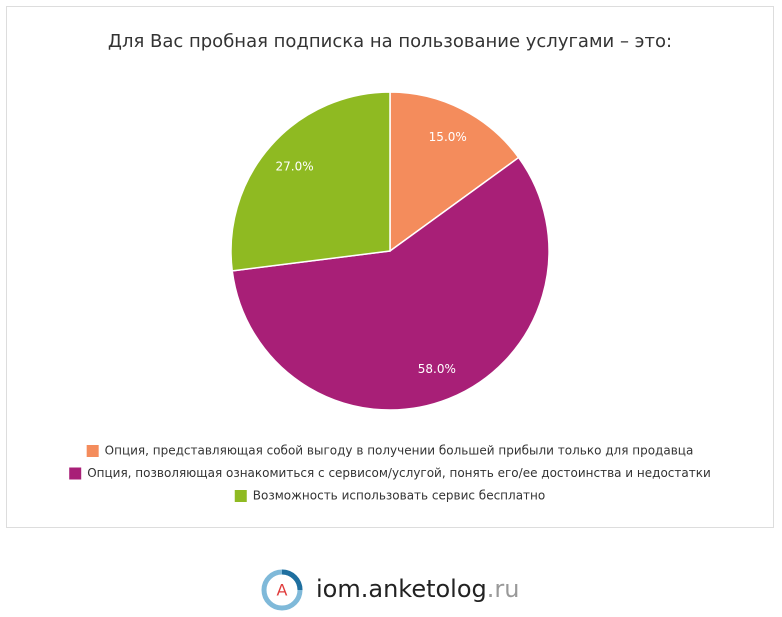 Image resolution: width=782 pixels, height=617 pixels. Describe the element at coordinates (503, 589) in the screenshot. I see `domain: .ru` at that location.